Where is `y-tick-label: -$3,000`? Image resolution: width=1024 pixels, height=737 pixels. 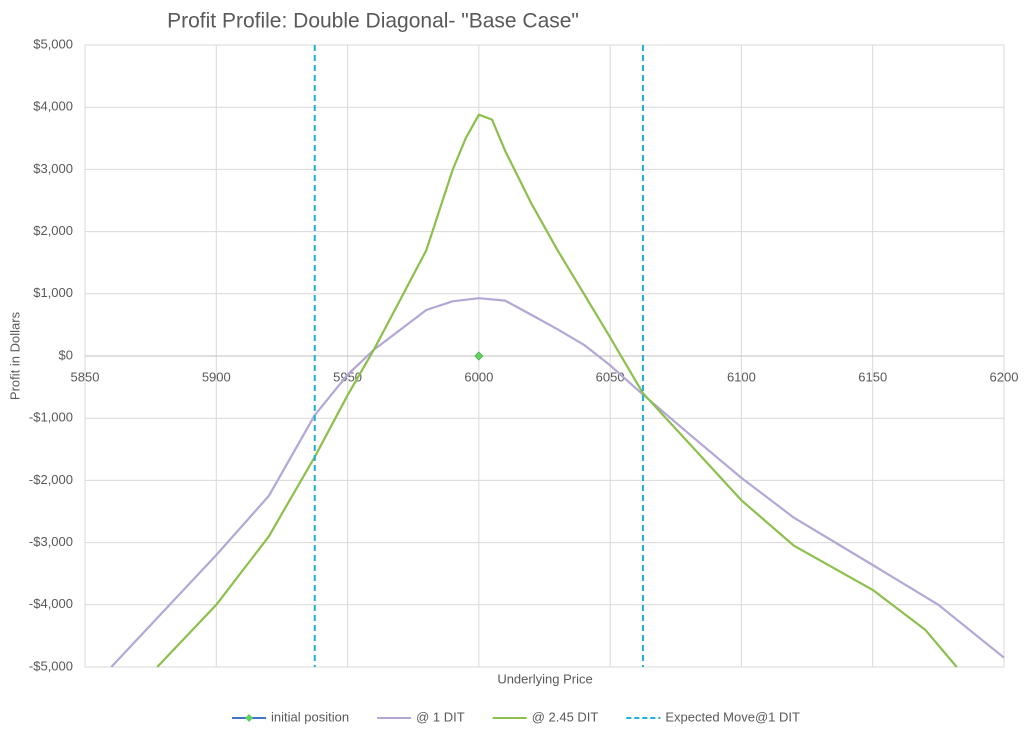 y-tick-label: -$3,000 is located at coordinates (51, 541).